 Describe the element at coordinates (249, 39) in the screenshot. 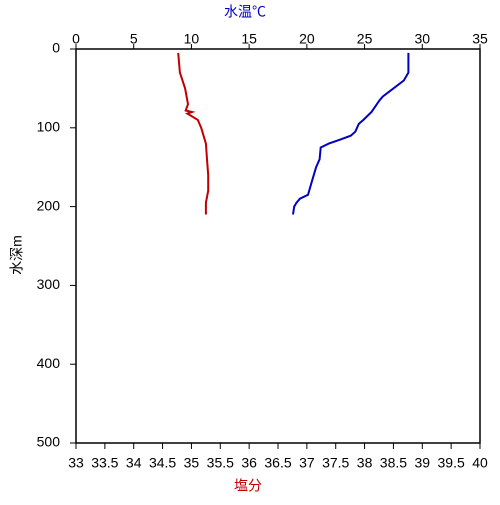

I see `x2-tick-label: 15` at that location.